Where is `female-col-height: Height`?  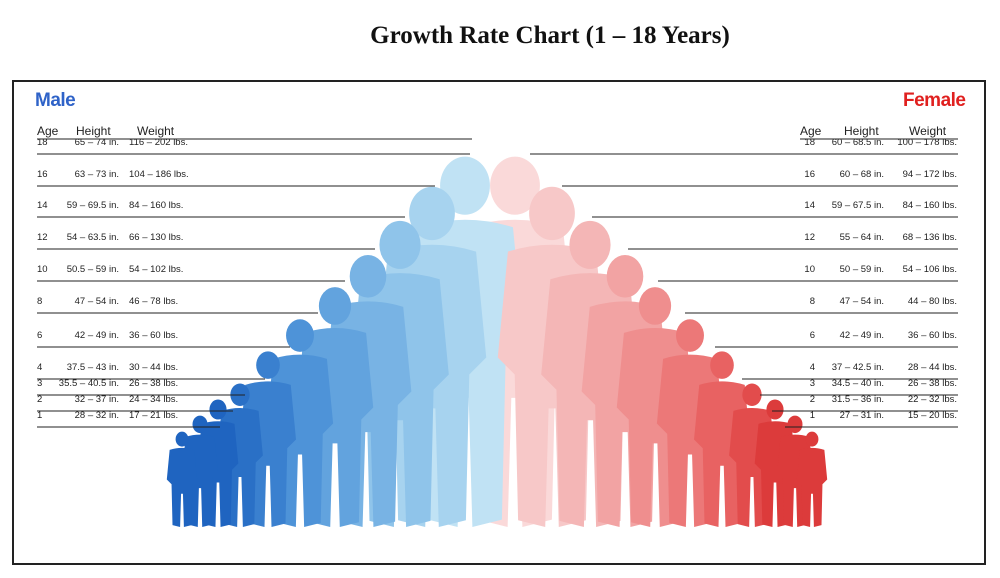
female-col-height: Height is located at coordinates (861, 131).